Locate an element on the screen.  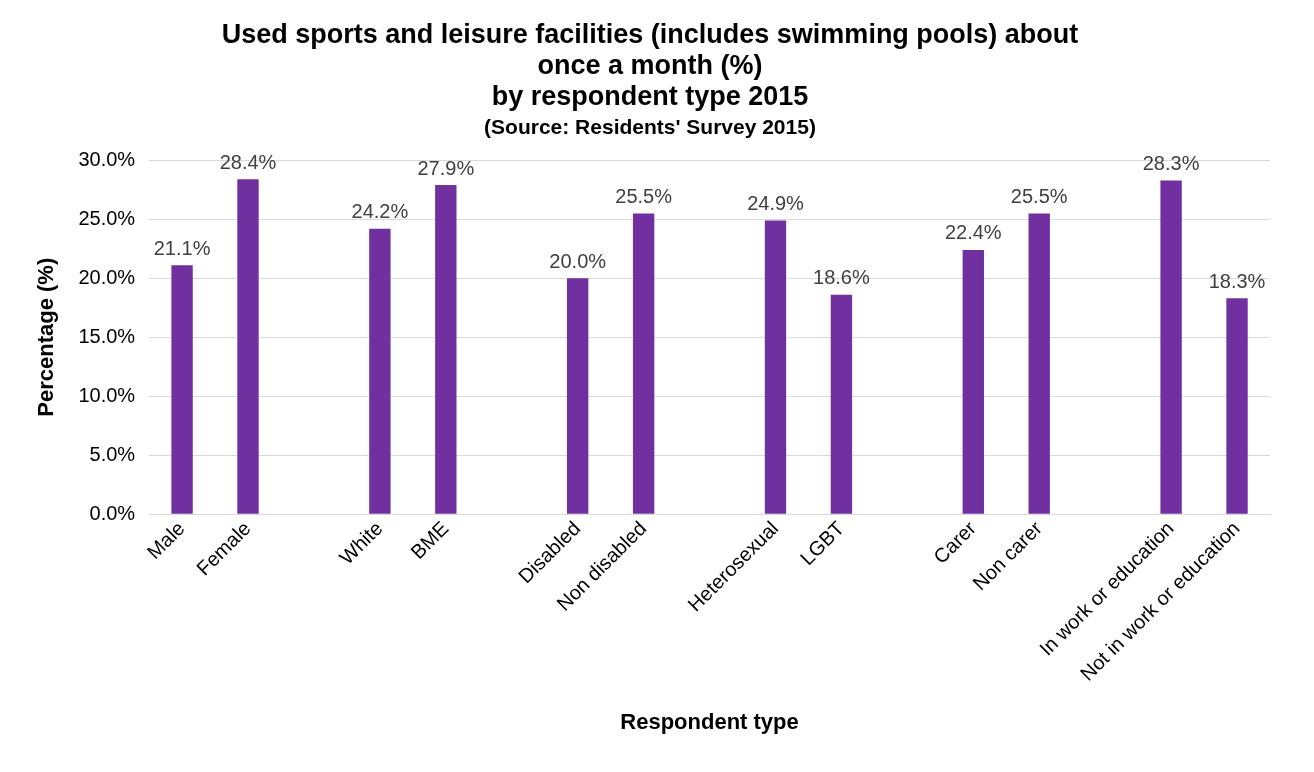
data-label: 18.3% is located at coordinates (1237, 280).